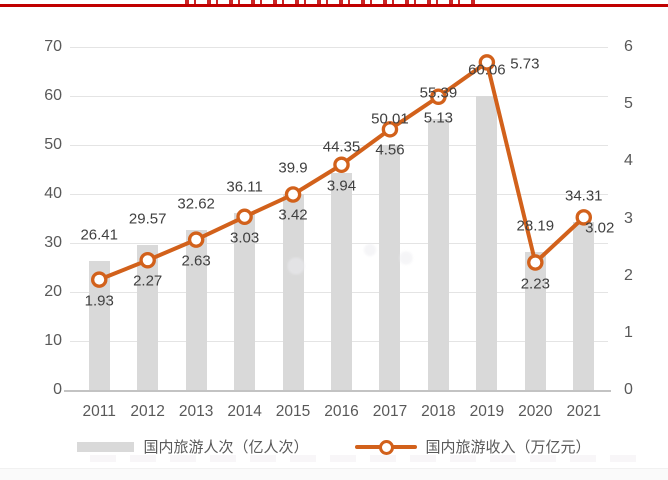 Image resolution: width=668 pixels, height=480 pixels. I want to click on bar-2014, so click(245, 301).